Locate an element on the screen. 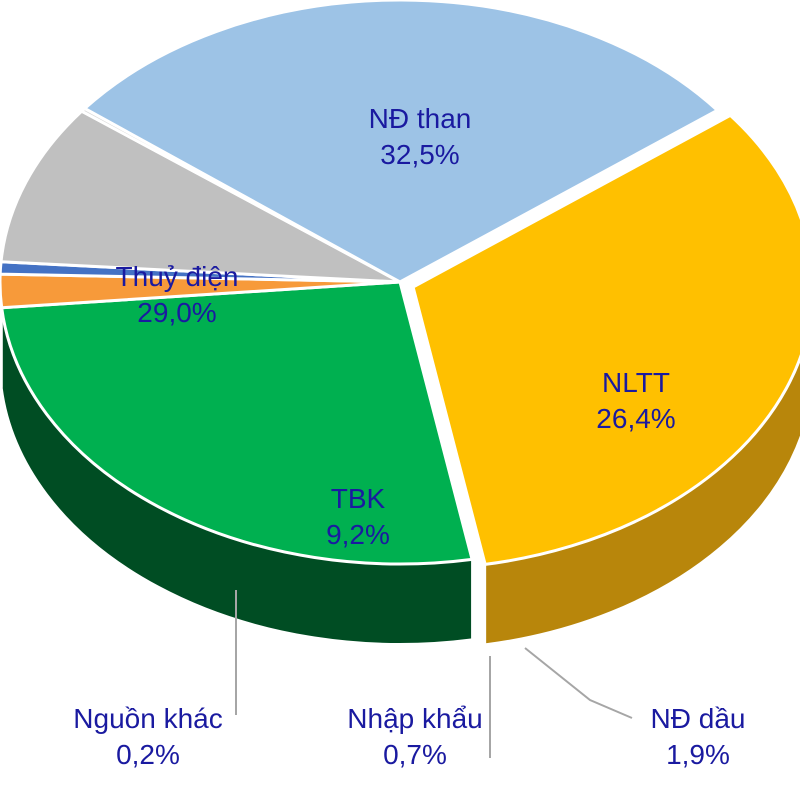 The width and height of the screenshot is (800, 802). slice-value-6: 0,2% is located at coordinates (148, 754).